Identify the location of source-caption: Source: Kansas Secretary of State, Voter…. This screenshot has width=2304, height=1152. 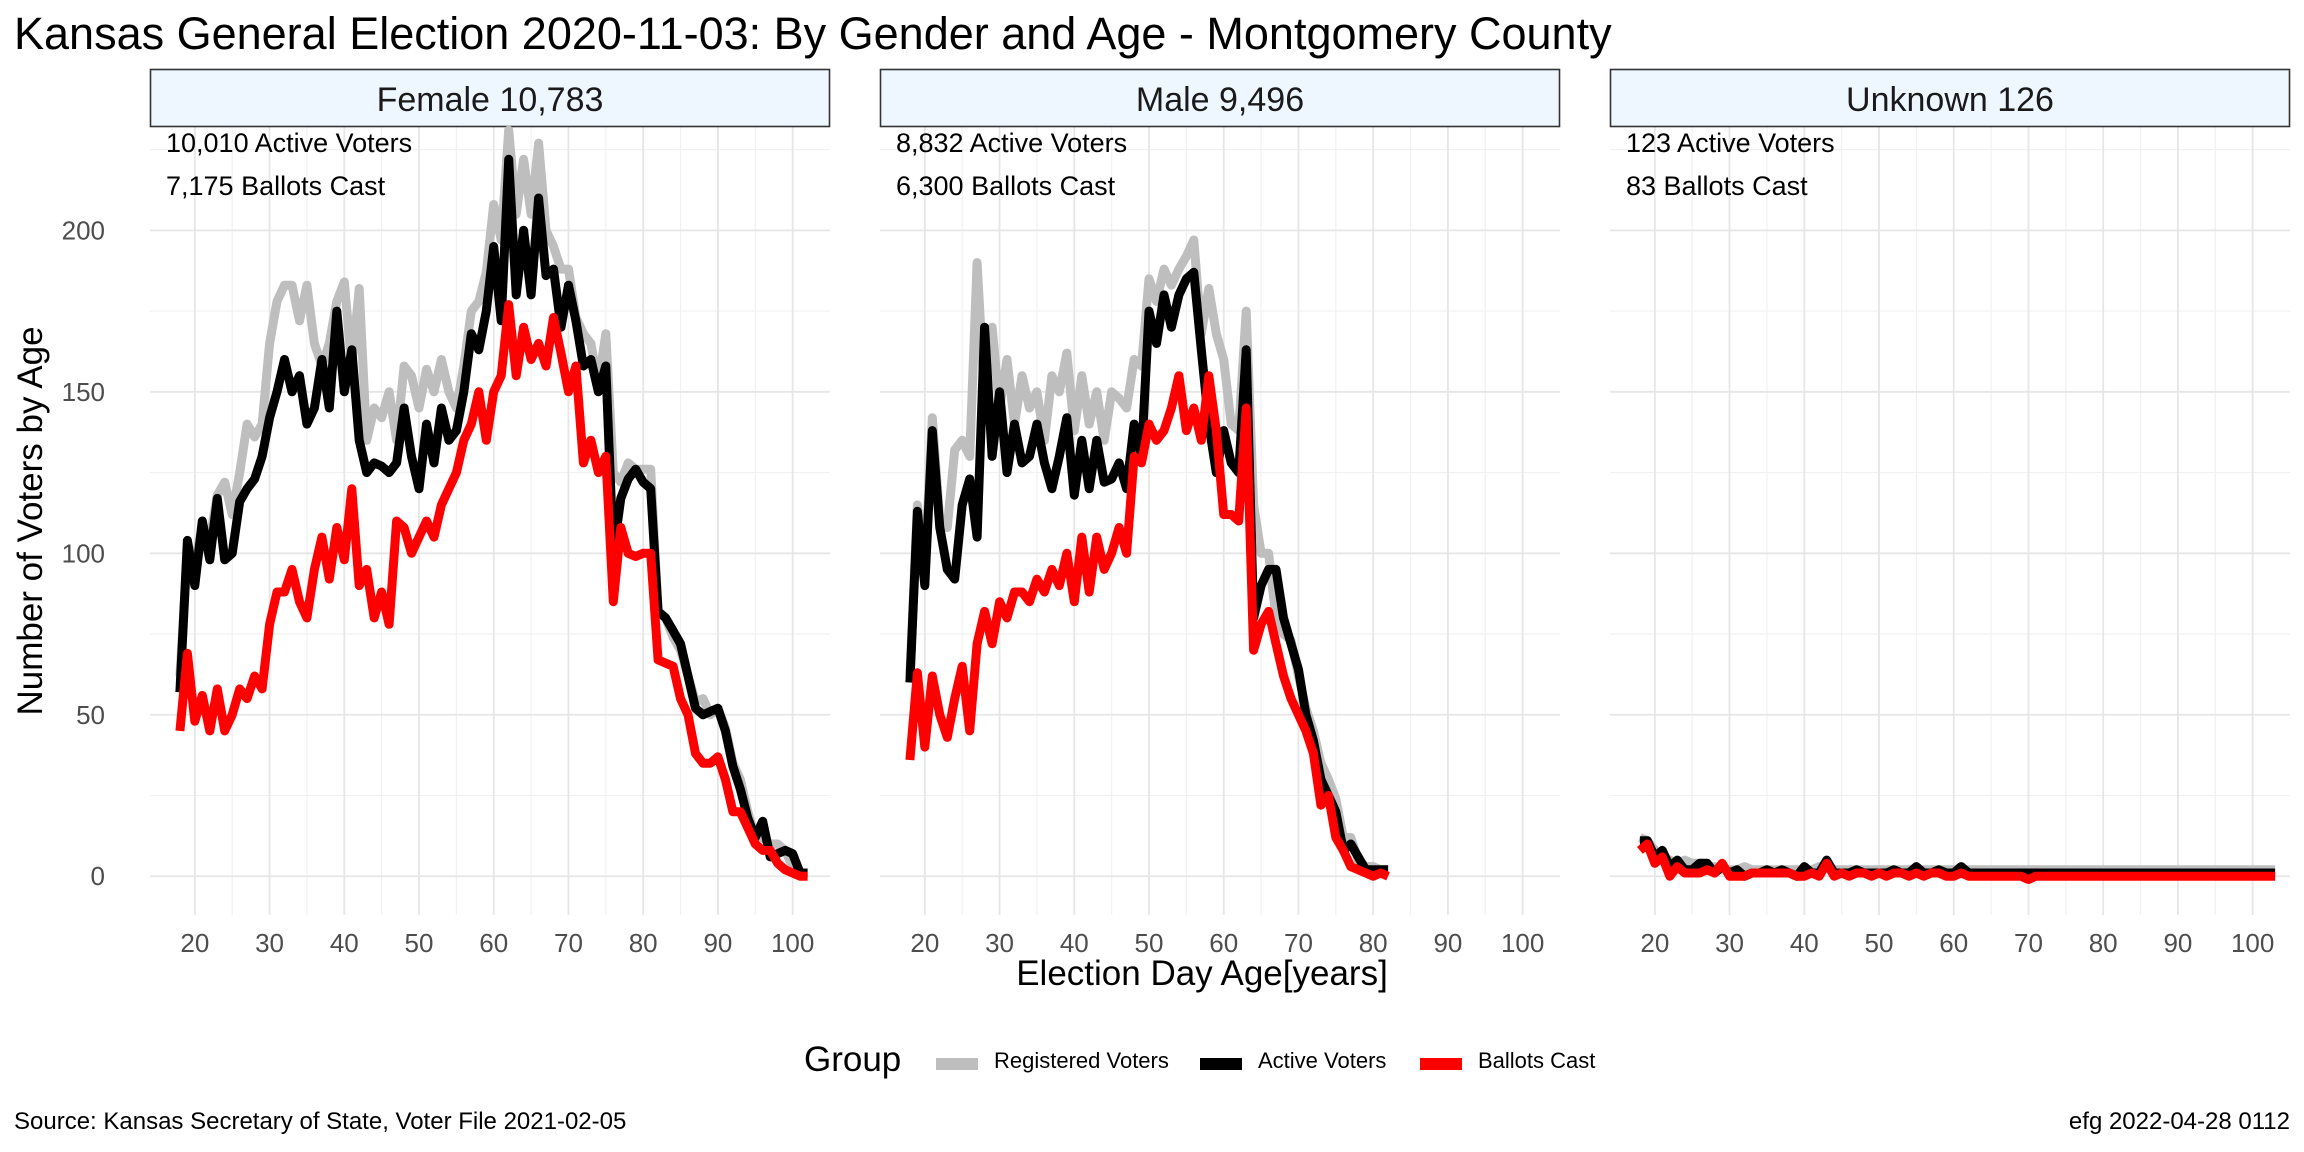
(320, 1121).